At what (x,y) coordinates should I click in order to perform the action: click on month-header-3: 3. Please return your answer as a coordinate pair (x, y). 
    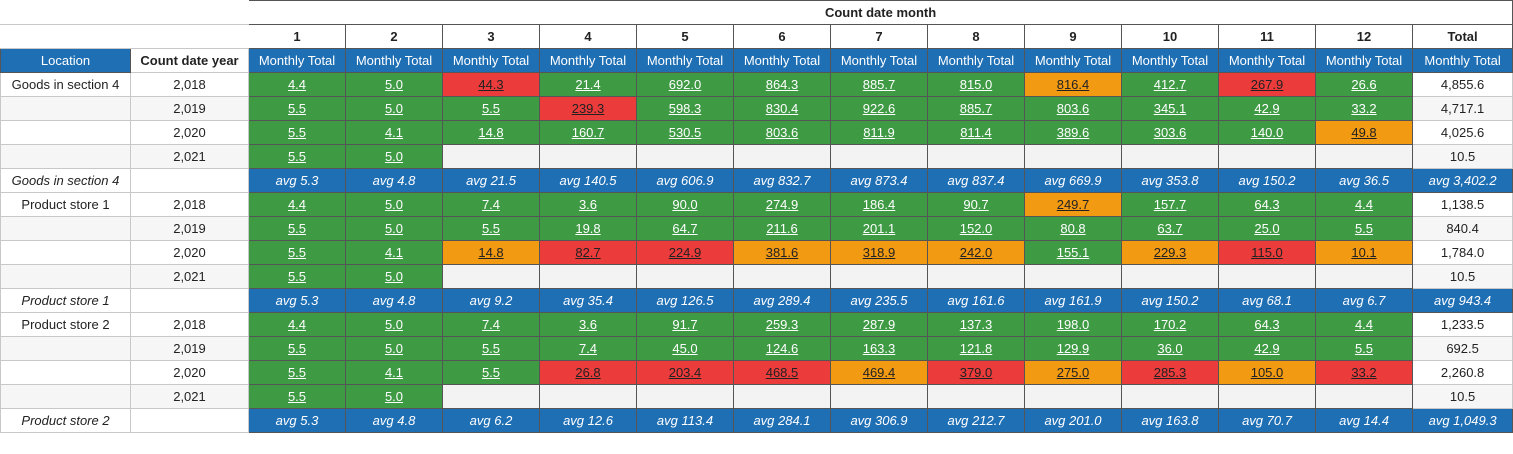
    Looking at the image, I should click on (491, 36).